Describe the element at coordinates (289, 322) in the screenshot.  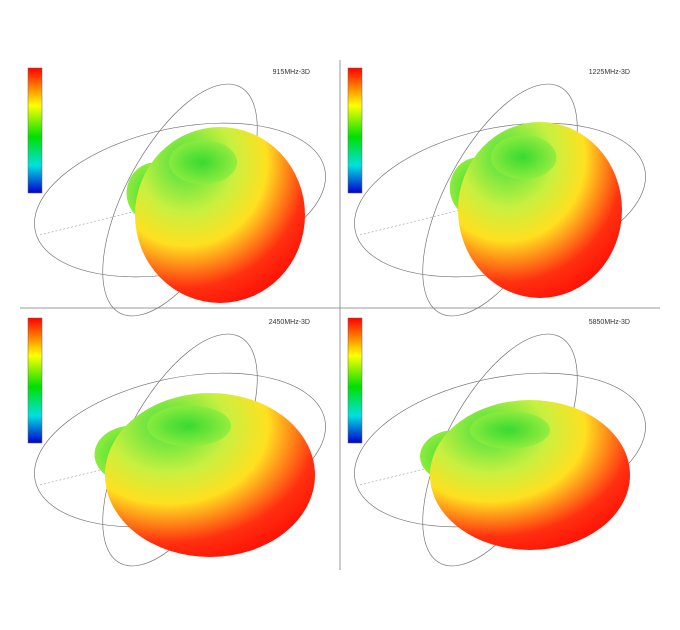
I see `panel-title: 2450MHz-3D` at that location.